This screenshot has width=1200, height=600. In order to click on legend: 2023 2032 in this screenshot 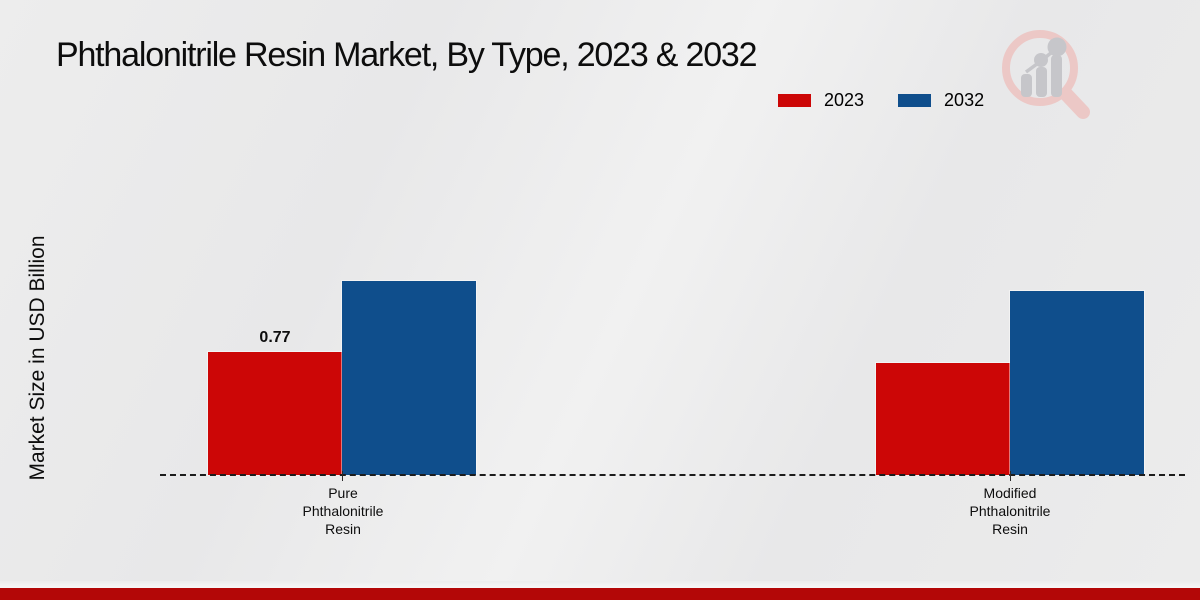, I will do `click(881, 100)`.